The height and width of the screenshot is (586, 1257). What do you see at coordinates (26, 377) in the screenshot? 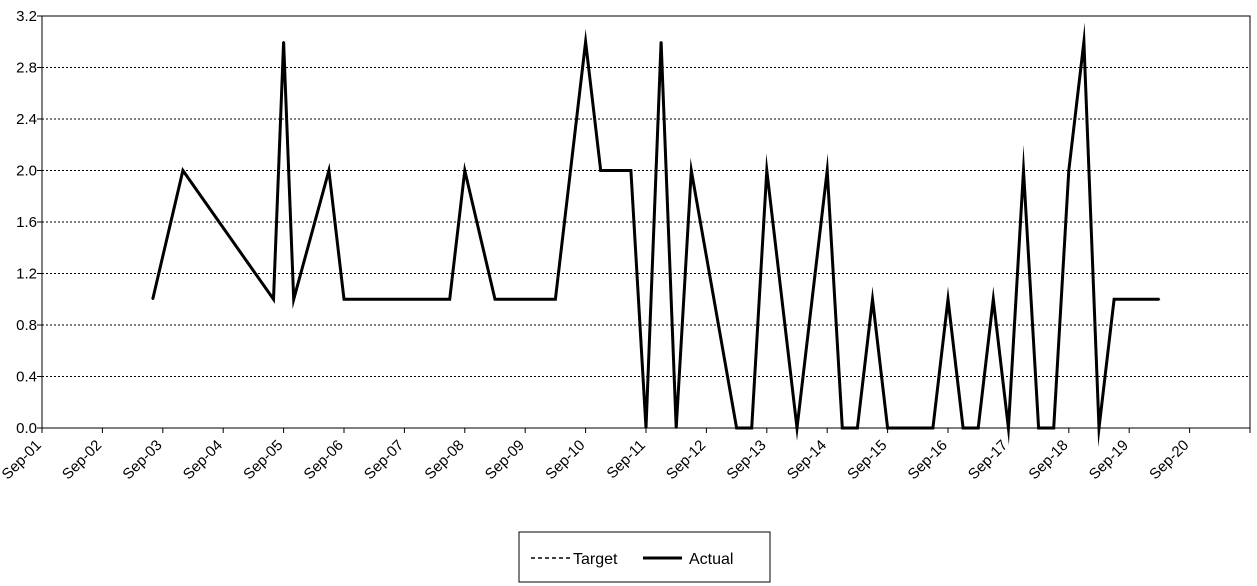
I see `y-tick-label: 0.4` at bounding box center [26, 377].